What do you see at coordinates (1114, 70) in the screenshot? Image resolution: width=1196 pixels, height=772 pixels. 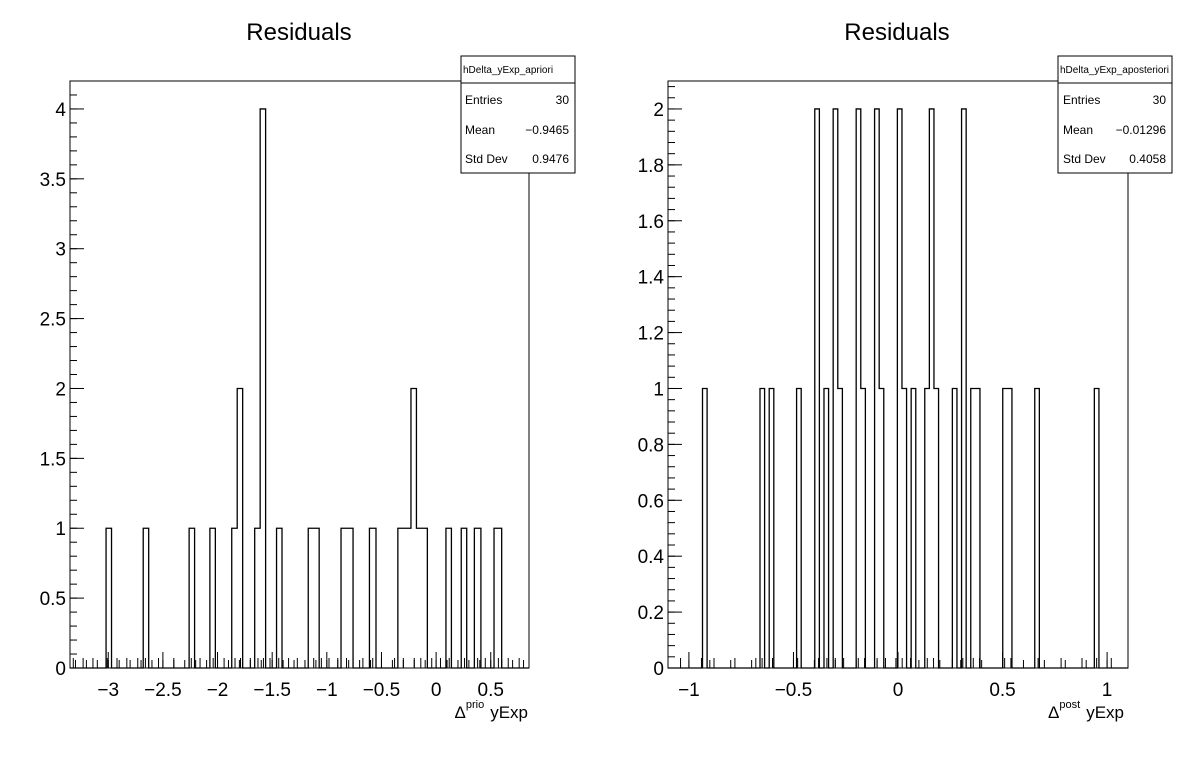 I see `right-stats-name: hDelta_yExp_aposteriori` at bounding box center [1114, 70].